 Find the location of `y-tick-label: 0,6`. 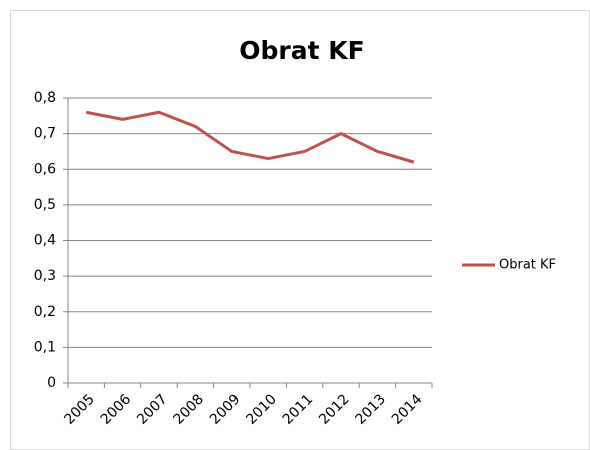

y-tick-label: 0,6 is located at coordinates (45, 169).